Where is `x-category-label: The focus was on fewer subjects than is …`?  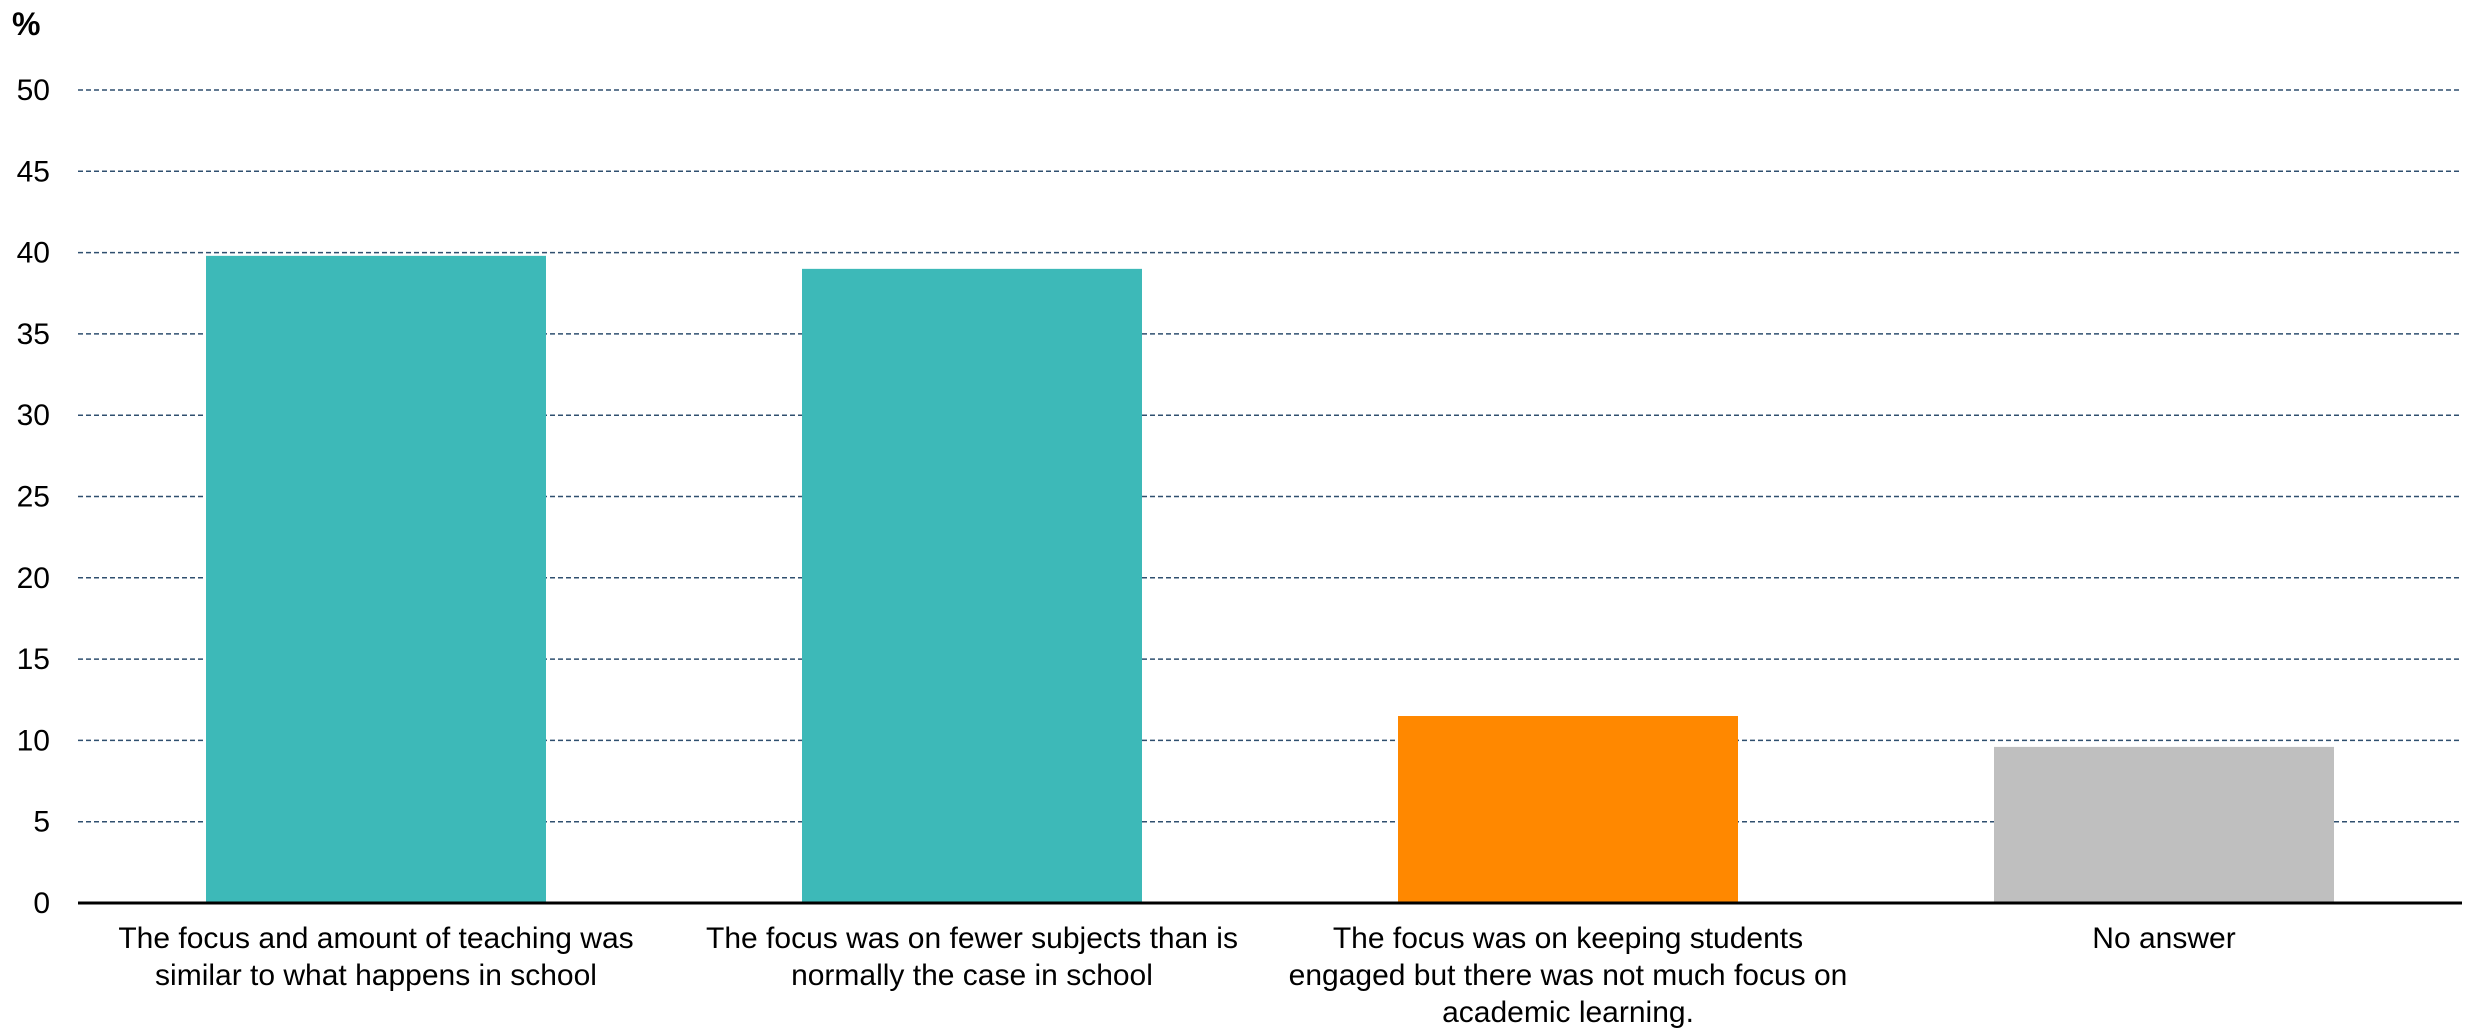 x-category-label: The focus was on fewer subjects than is … is located at coordinates (972, 957).